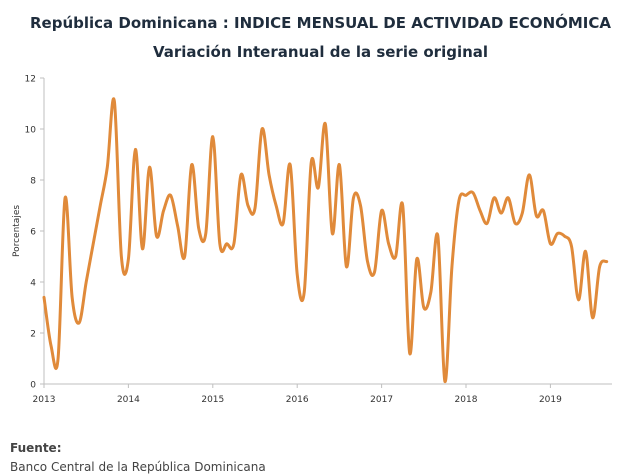 Image resolution: width=641 pixels, height=475 pixels. Describe the element at coordinates (550, 400) in the screenshot. I see `x-tick-label: 2019` at that location.